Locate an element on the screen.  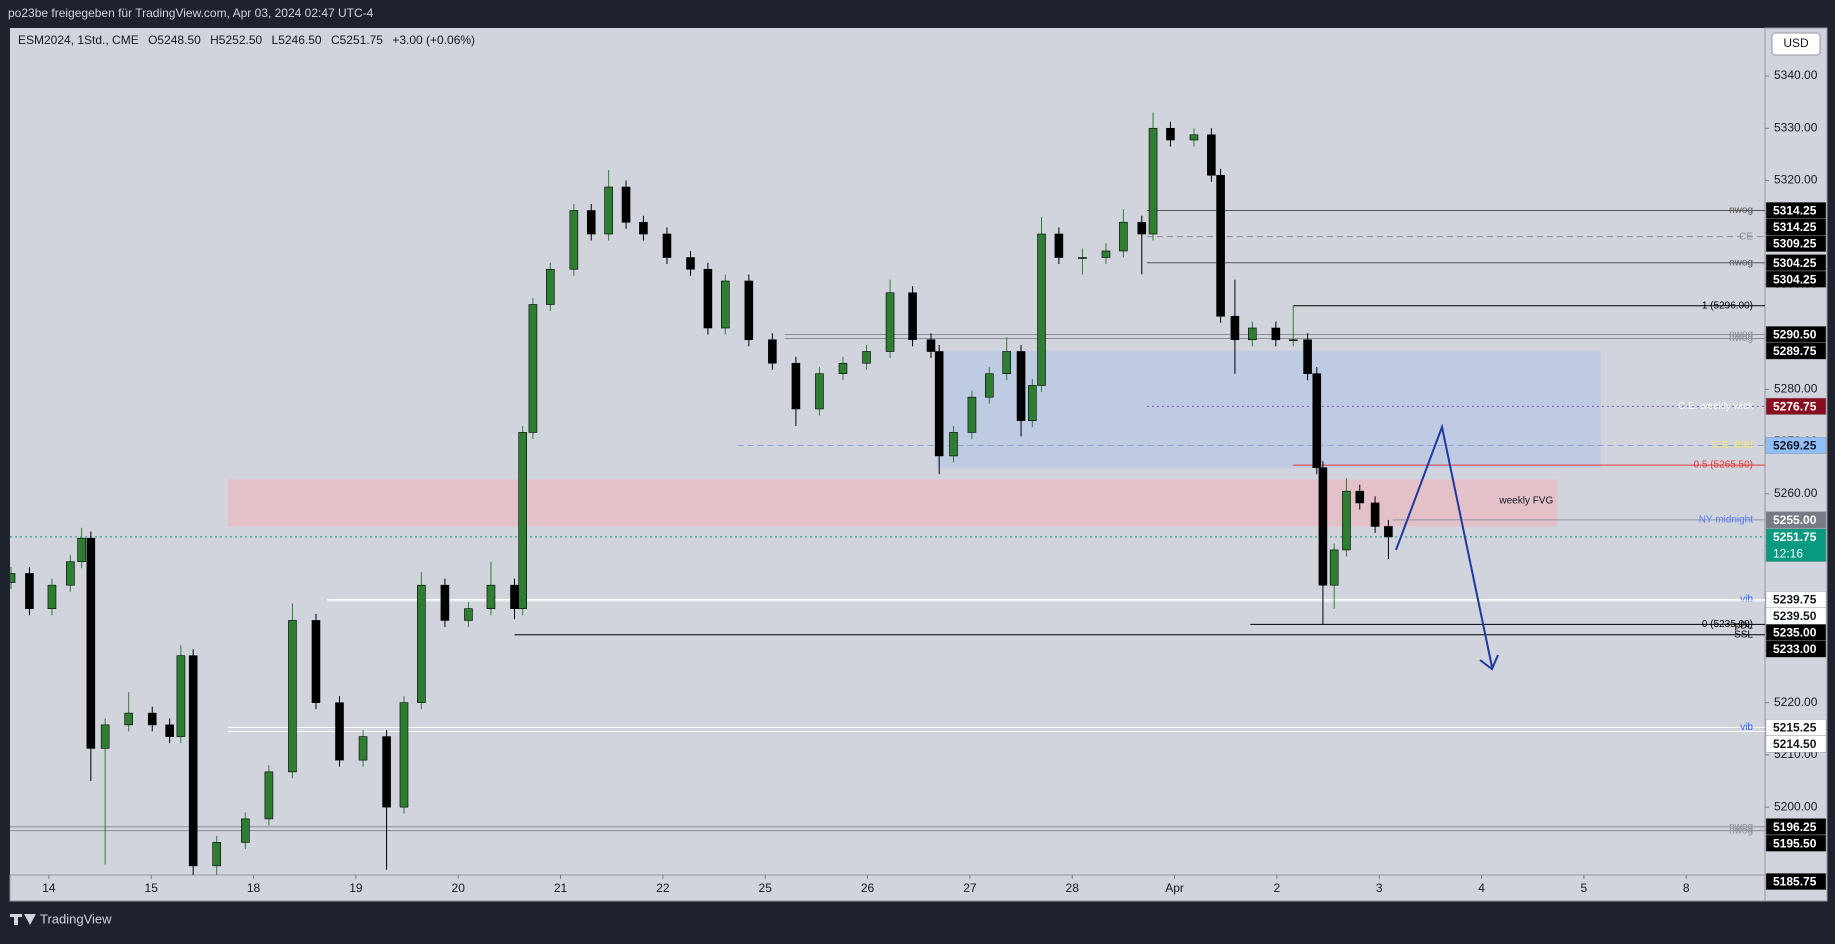
level-label: NY midnight is located at coordinates (1726, 520).